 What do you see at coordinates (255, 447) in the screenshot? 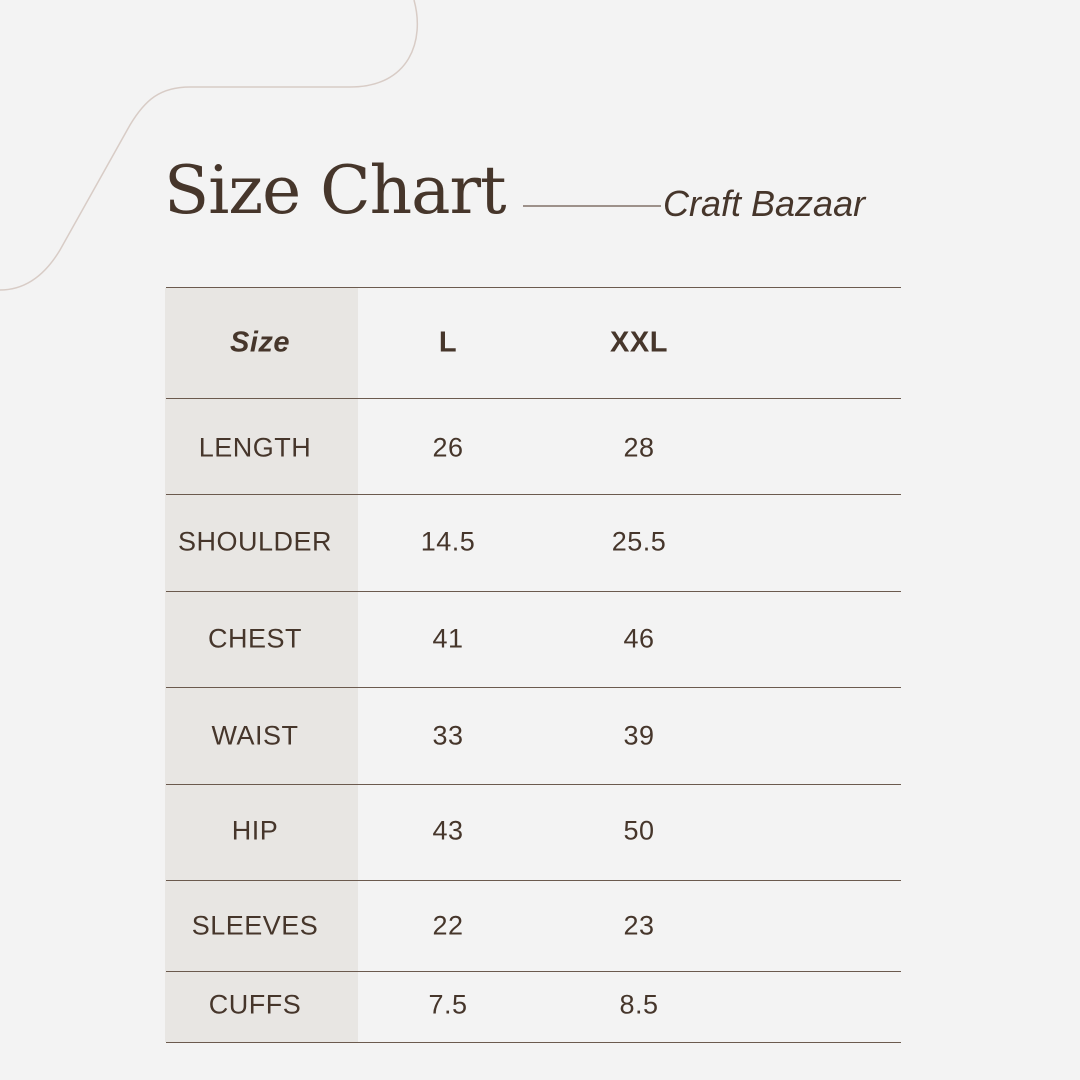
I see `row-label: LENGTH` at bounding box center [255, 447].